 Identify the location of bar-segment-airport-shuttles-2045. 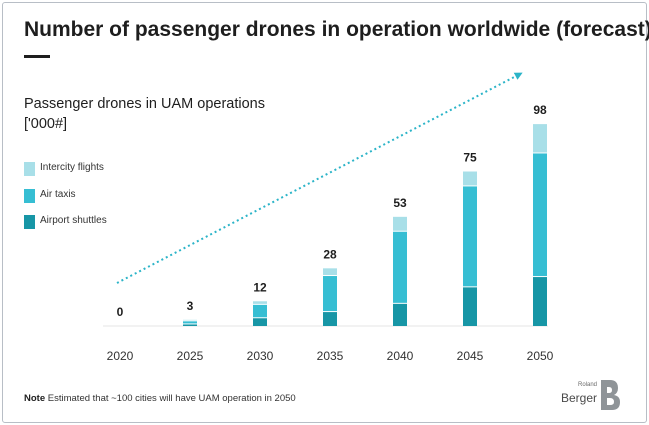
(470, 306).